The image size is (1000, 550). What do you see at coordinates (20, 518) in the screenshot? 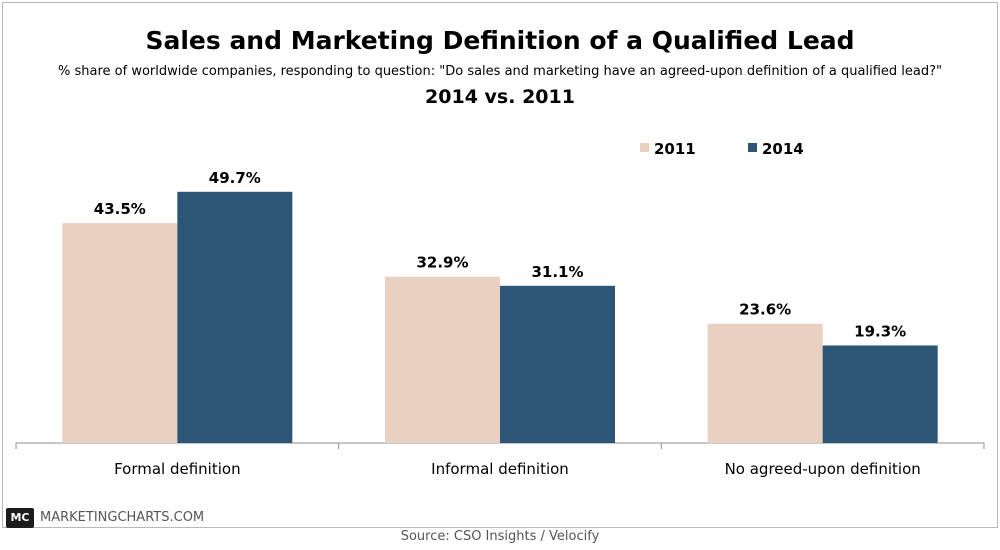
I see `marketingcharts-logo: MC` at bounding box center [20, 518].